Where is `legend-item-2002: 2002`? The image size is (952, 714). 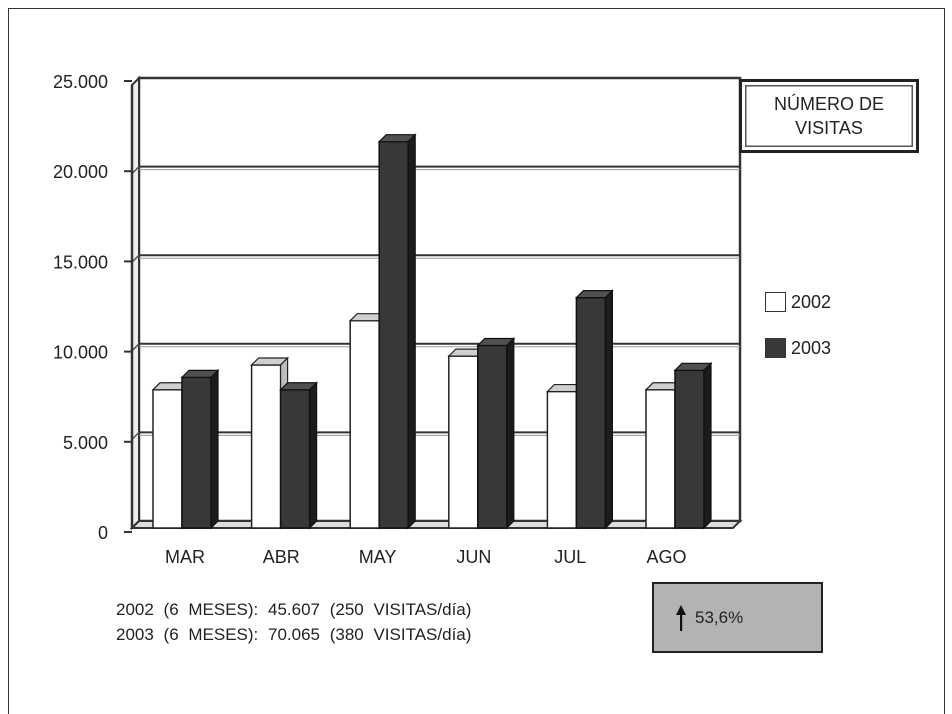 legend-item-2002: 2002 is located at coordinates (798, 302).